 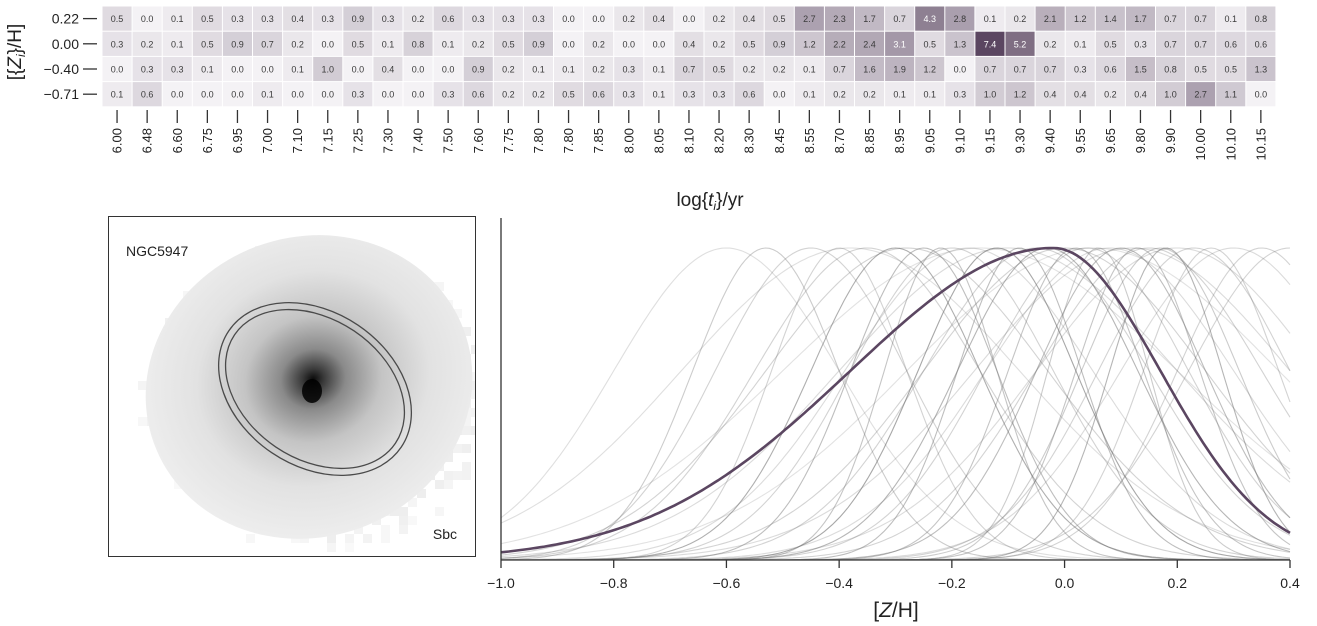 I want to click on heatmap-cell-value: 0.4, so click(x=659, y=19).